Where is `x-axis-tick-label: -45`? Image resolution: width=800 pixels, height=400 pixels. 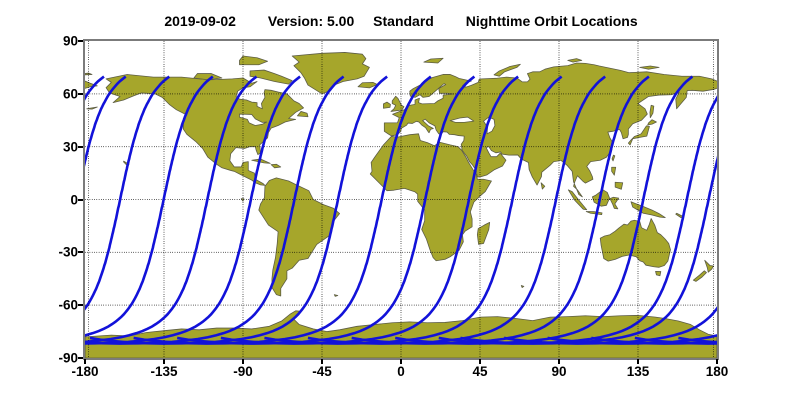
x-axis-tick-label: -45 is located at coordinates (322, 371).